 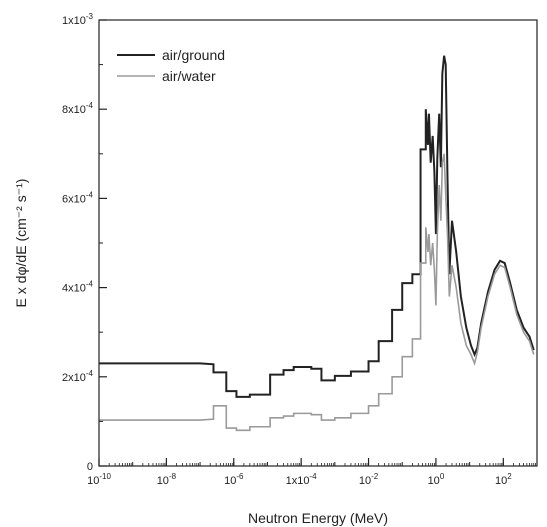 What do you see at coordinates (318, 518) in the screenshot?
I see `x-axis-title: Neutron Energy (MeV)` at bounding box center [318, 518].